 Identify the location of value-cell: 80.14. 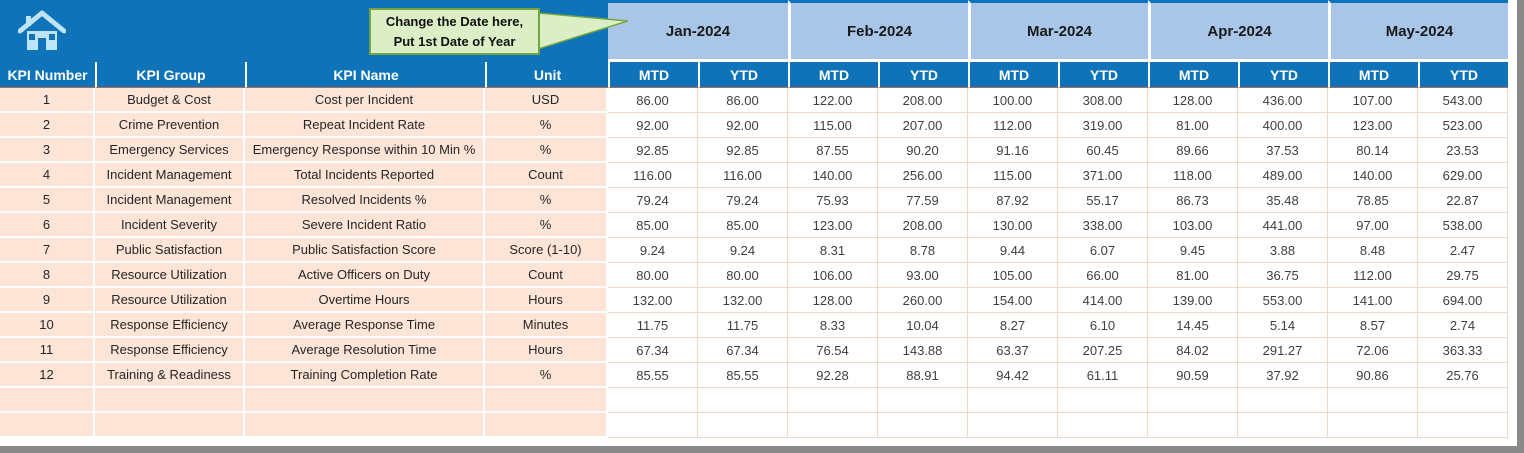
(1373, 150).